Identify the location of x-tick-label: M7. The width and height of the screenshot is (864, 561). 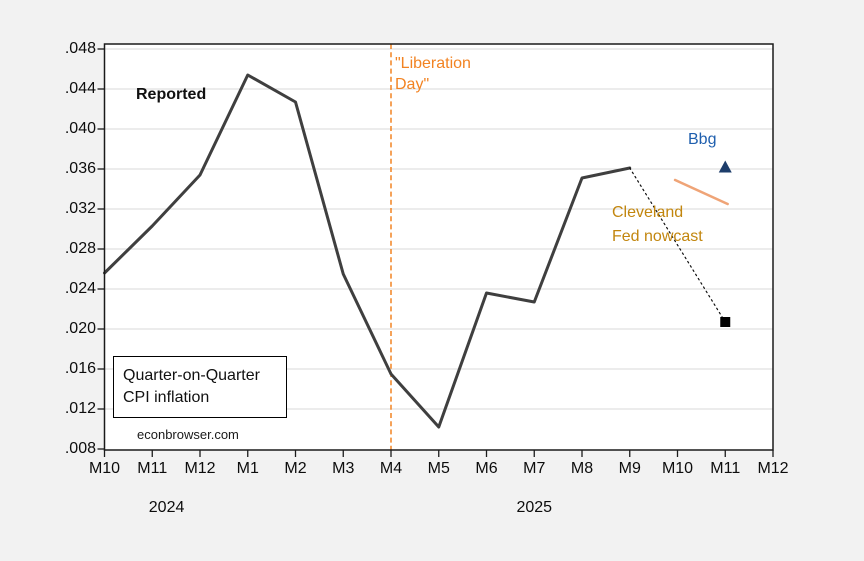
(534, 468).